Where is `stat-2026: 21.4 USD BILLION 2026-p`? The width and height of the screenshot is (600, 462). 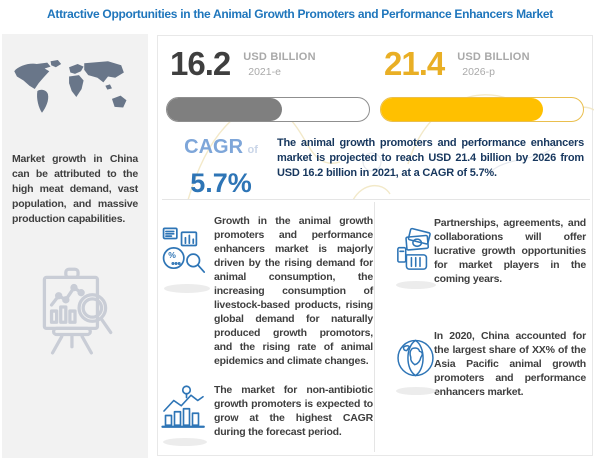
stat-2026: 21.4 USD BILLION 2026-p is located at coordinates (457, 64).